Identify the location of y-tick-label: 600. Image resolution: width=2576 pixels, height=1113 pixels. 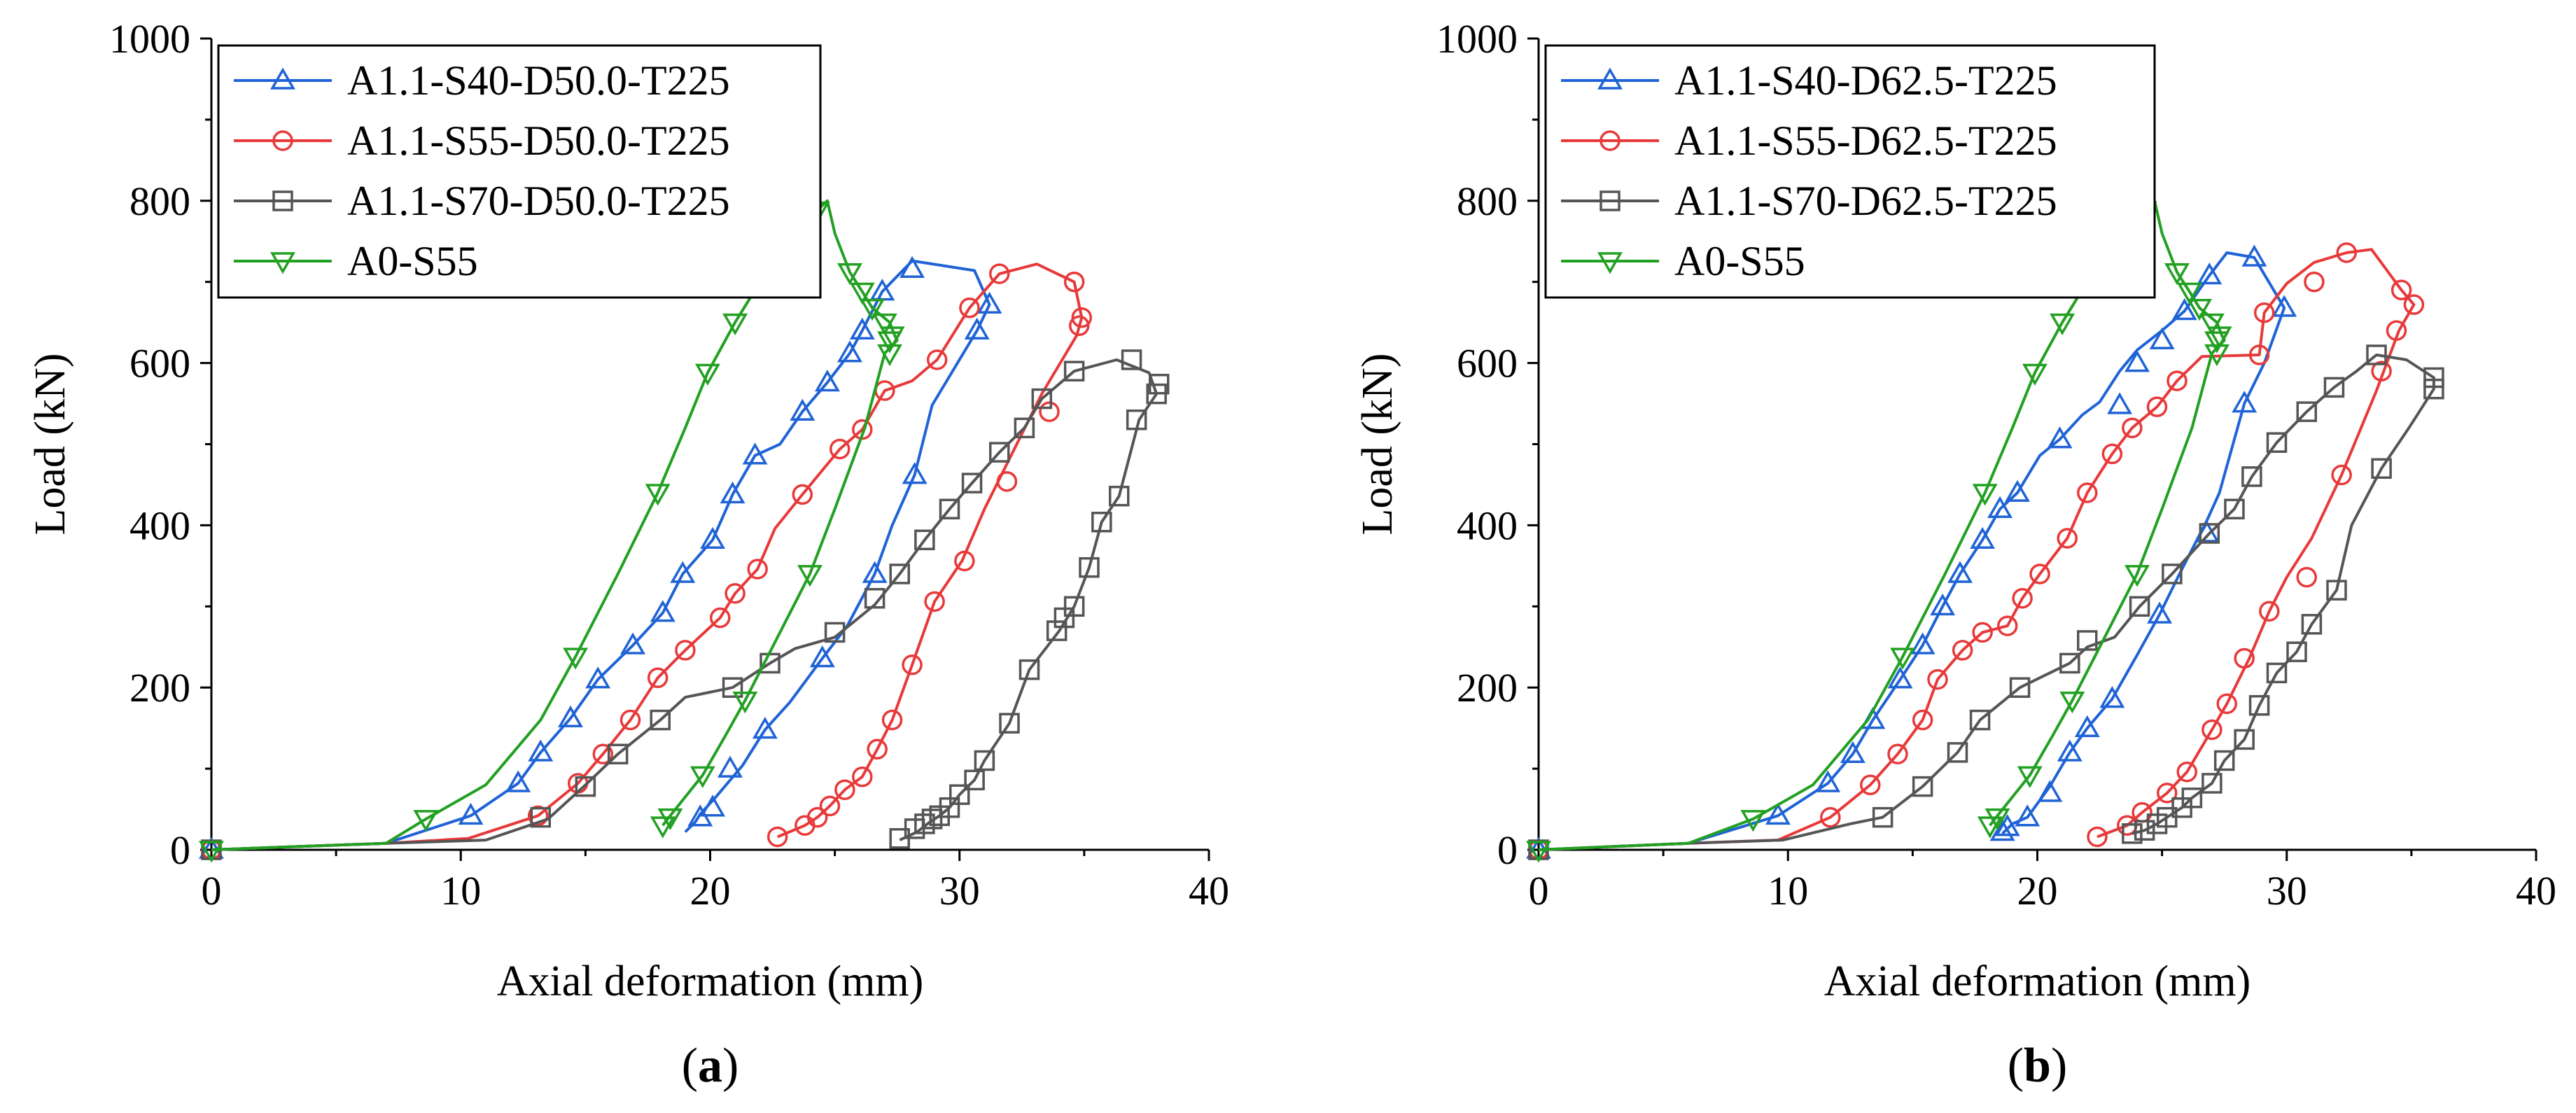
(160, 363).